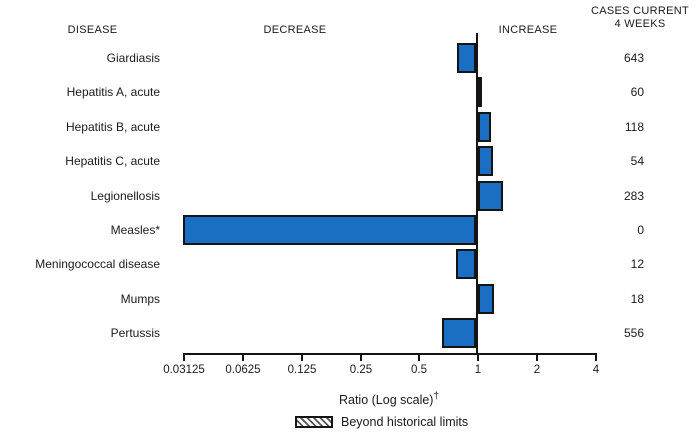 The image size is (698, 439). Describe the element at coordinates (133, 58) in the screenshot. I see `disease-label: Giardiasis` at that location.